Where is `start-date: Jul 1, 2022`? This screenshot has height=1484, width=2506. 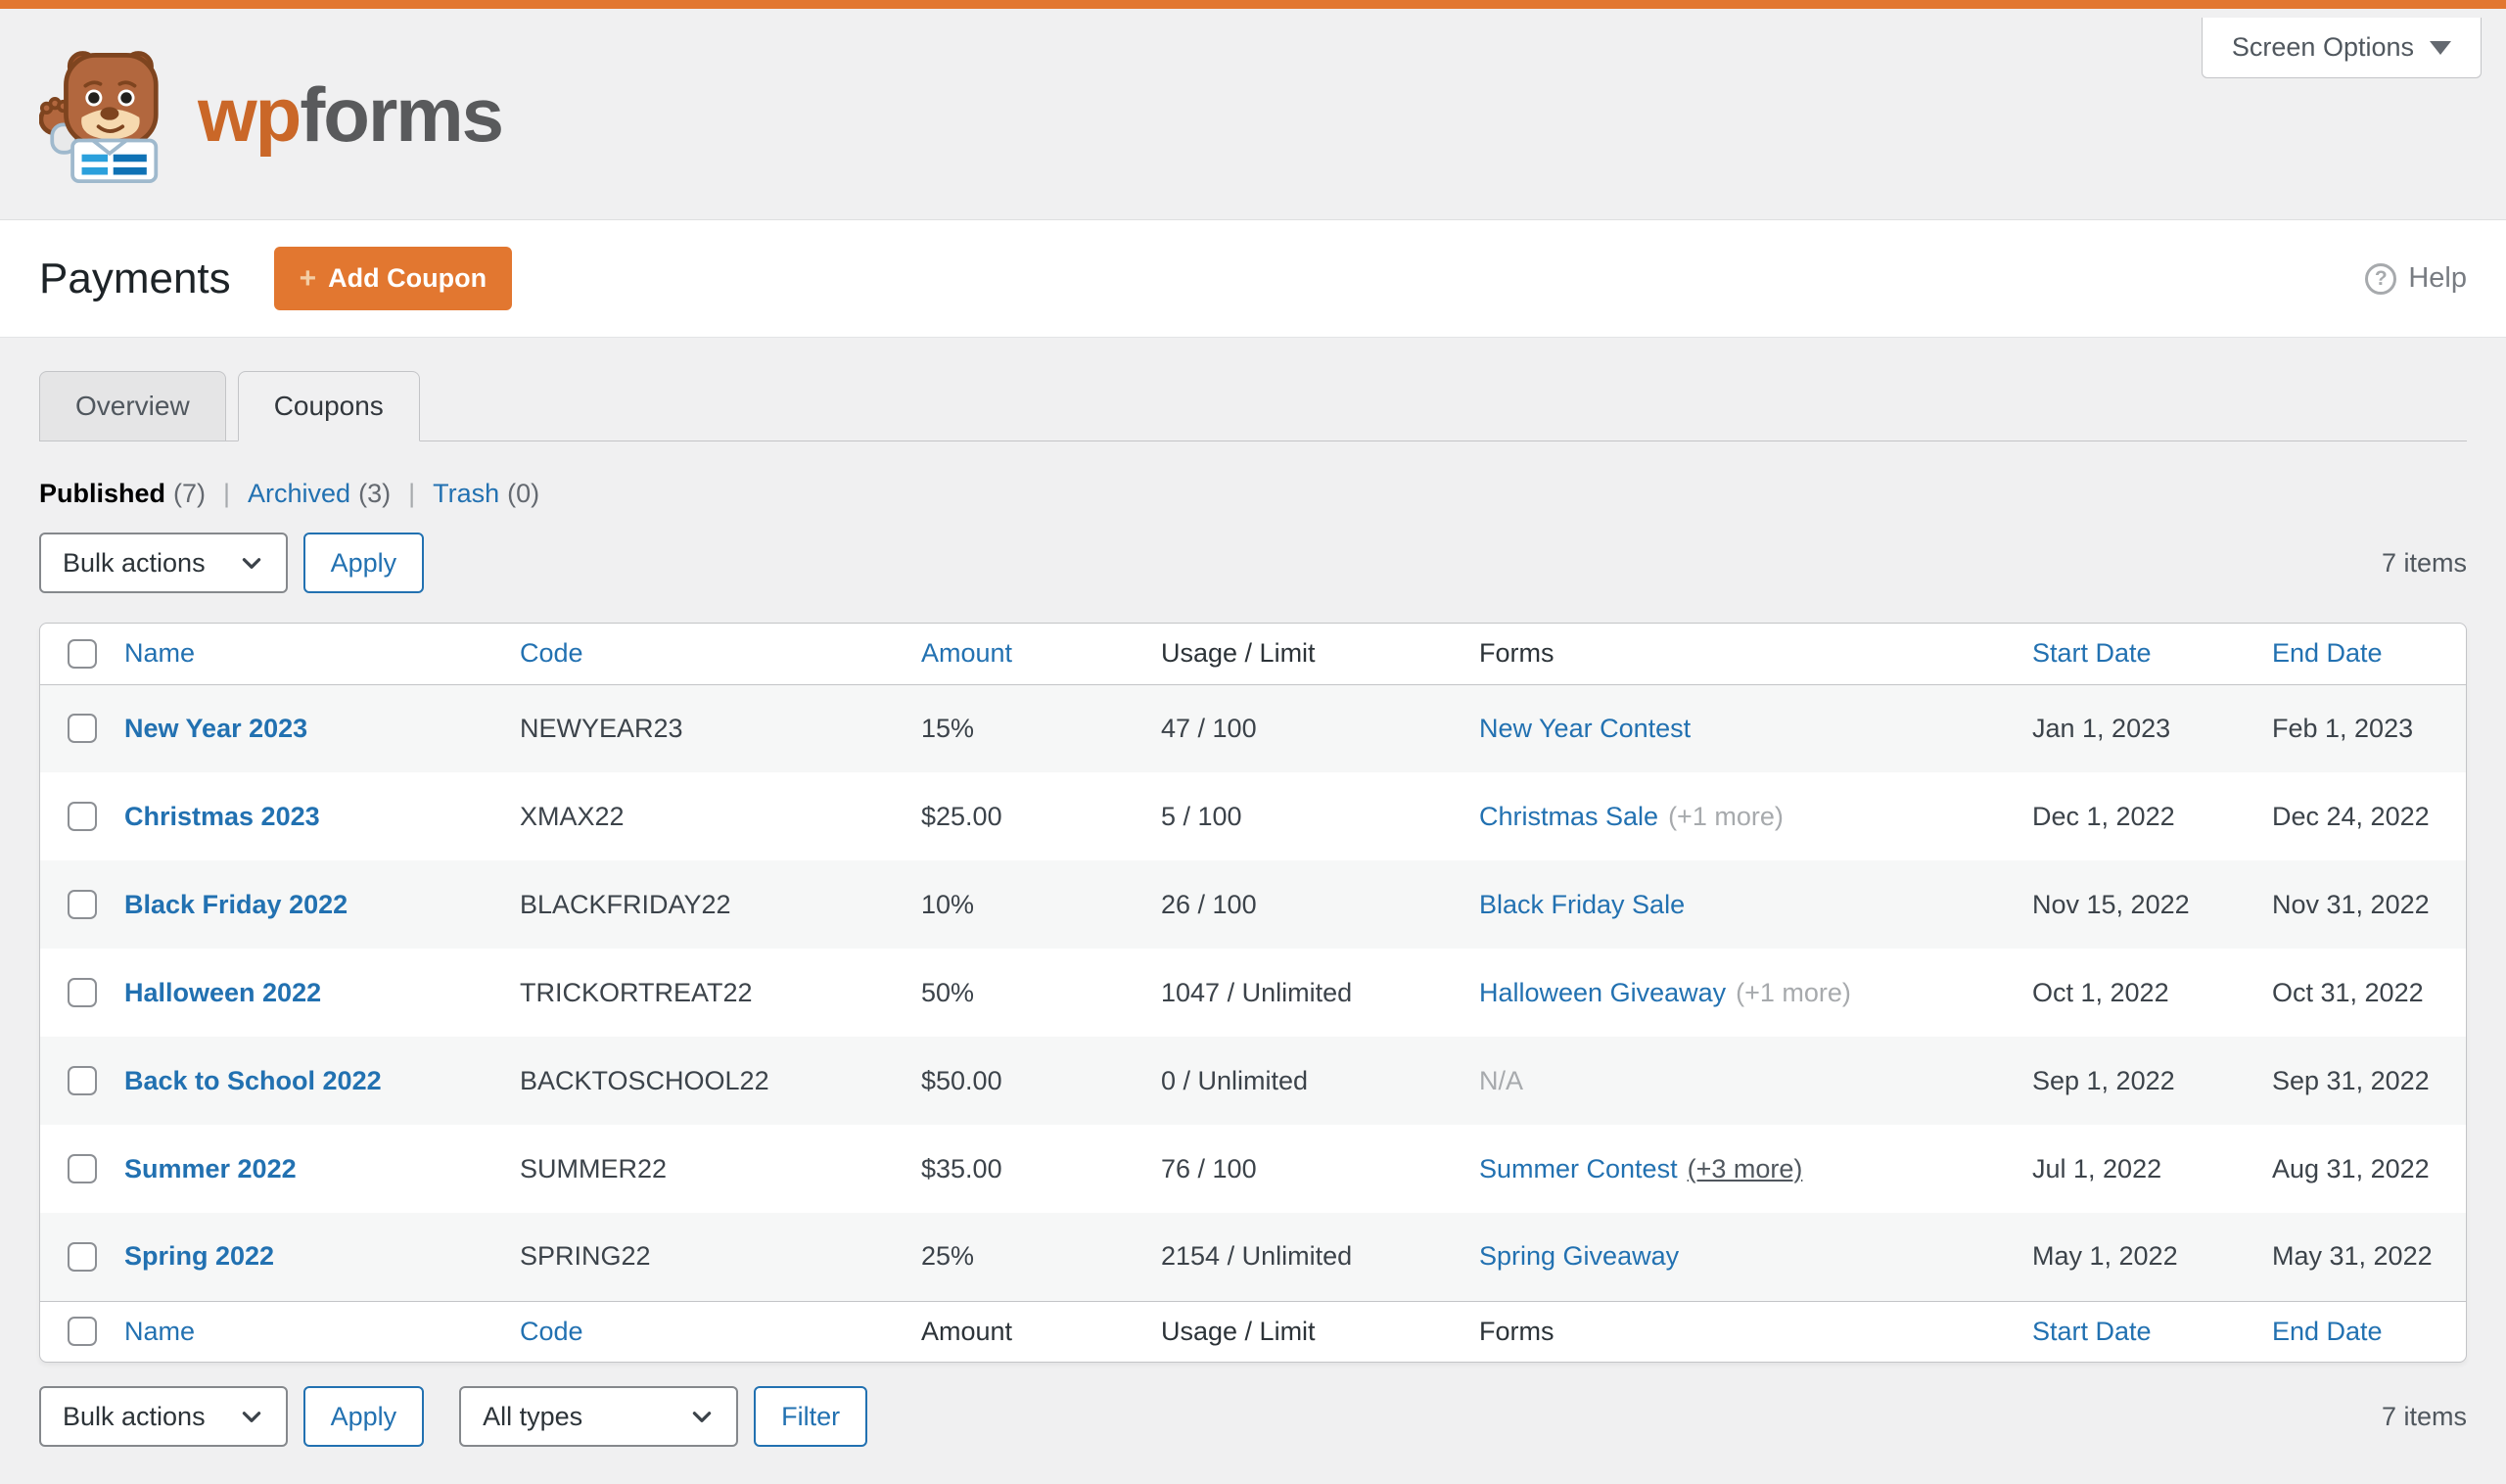
start-date: Jul 1, 2022 is located at coordinates (2097, 1168).